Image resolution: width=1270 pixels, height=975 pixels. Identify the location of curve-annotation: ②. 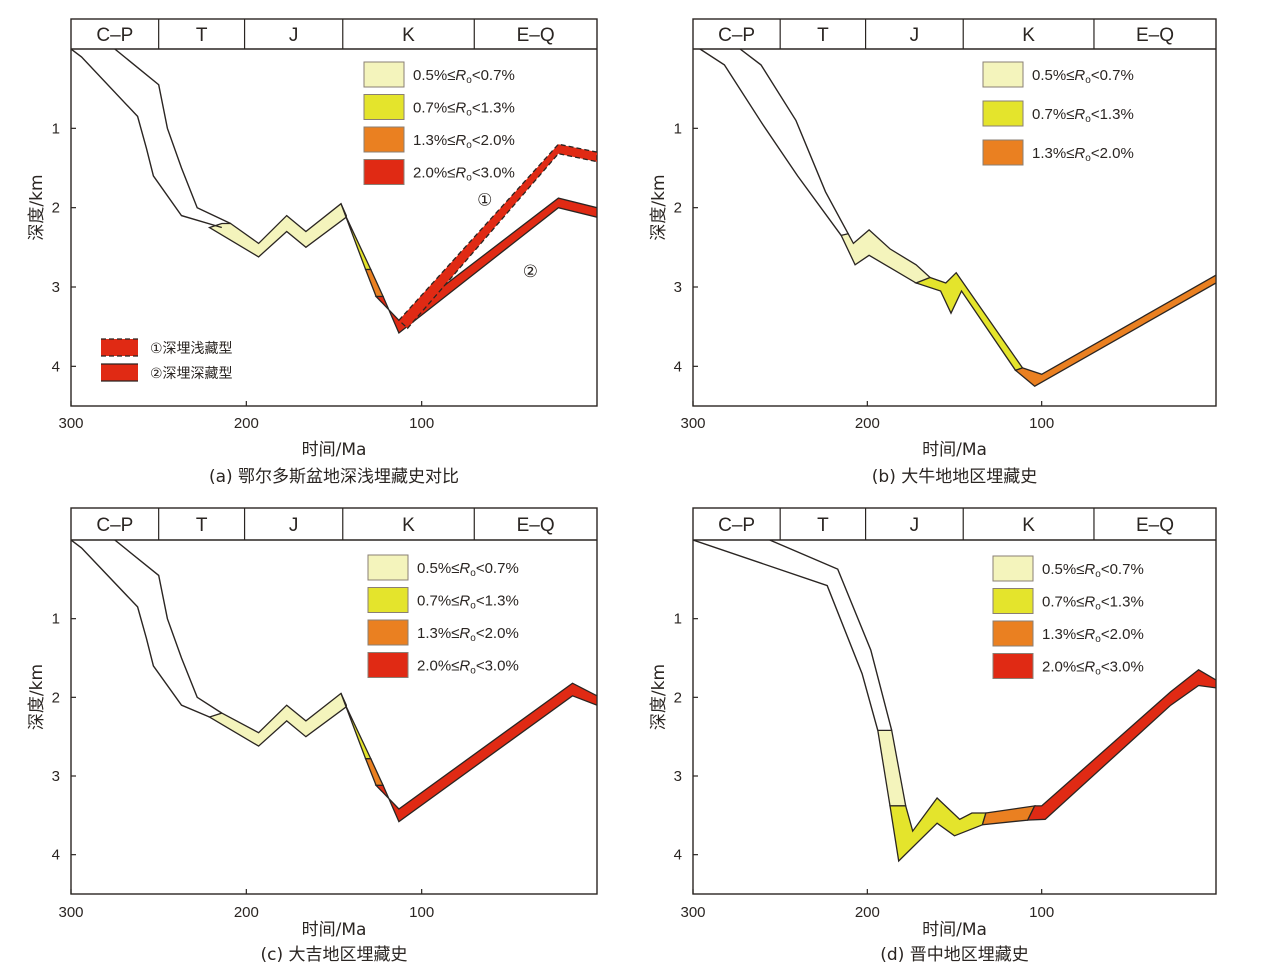
(530, 272).